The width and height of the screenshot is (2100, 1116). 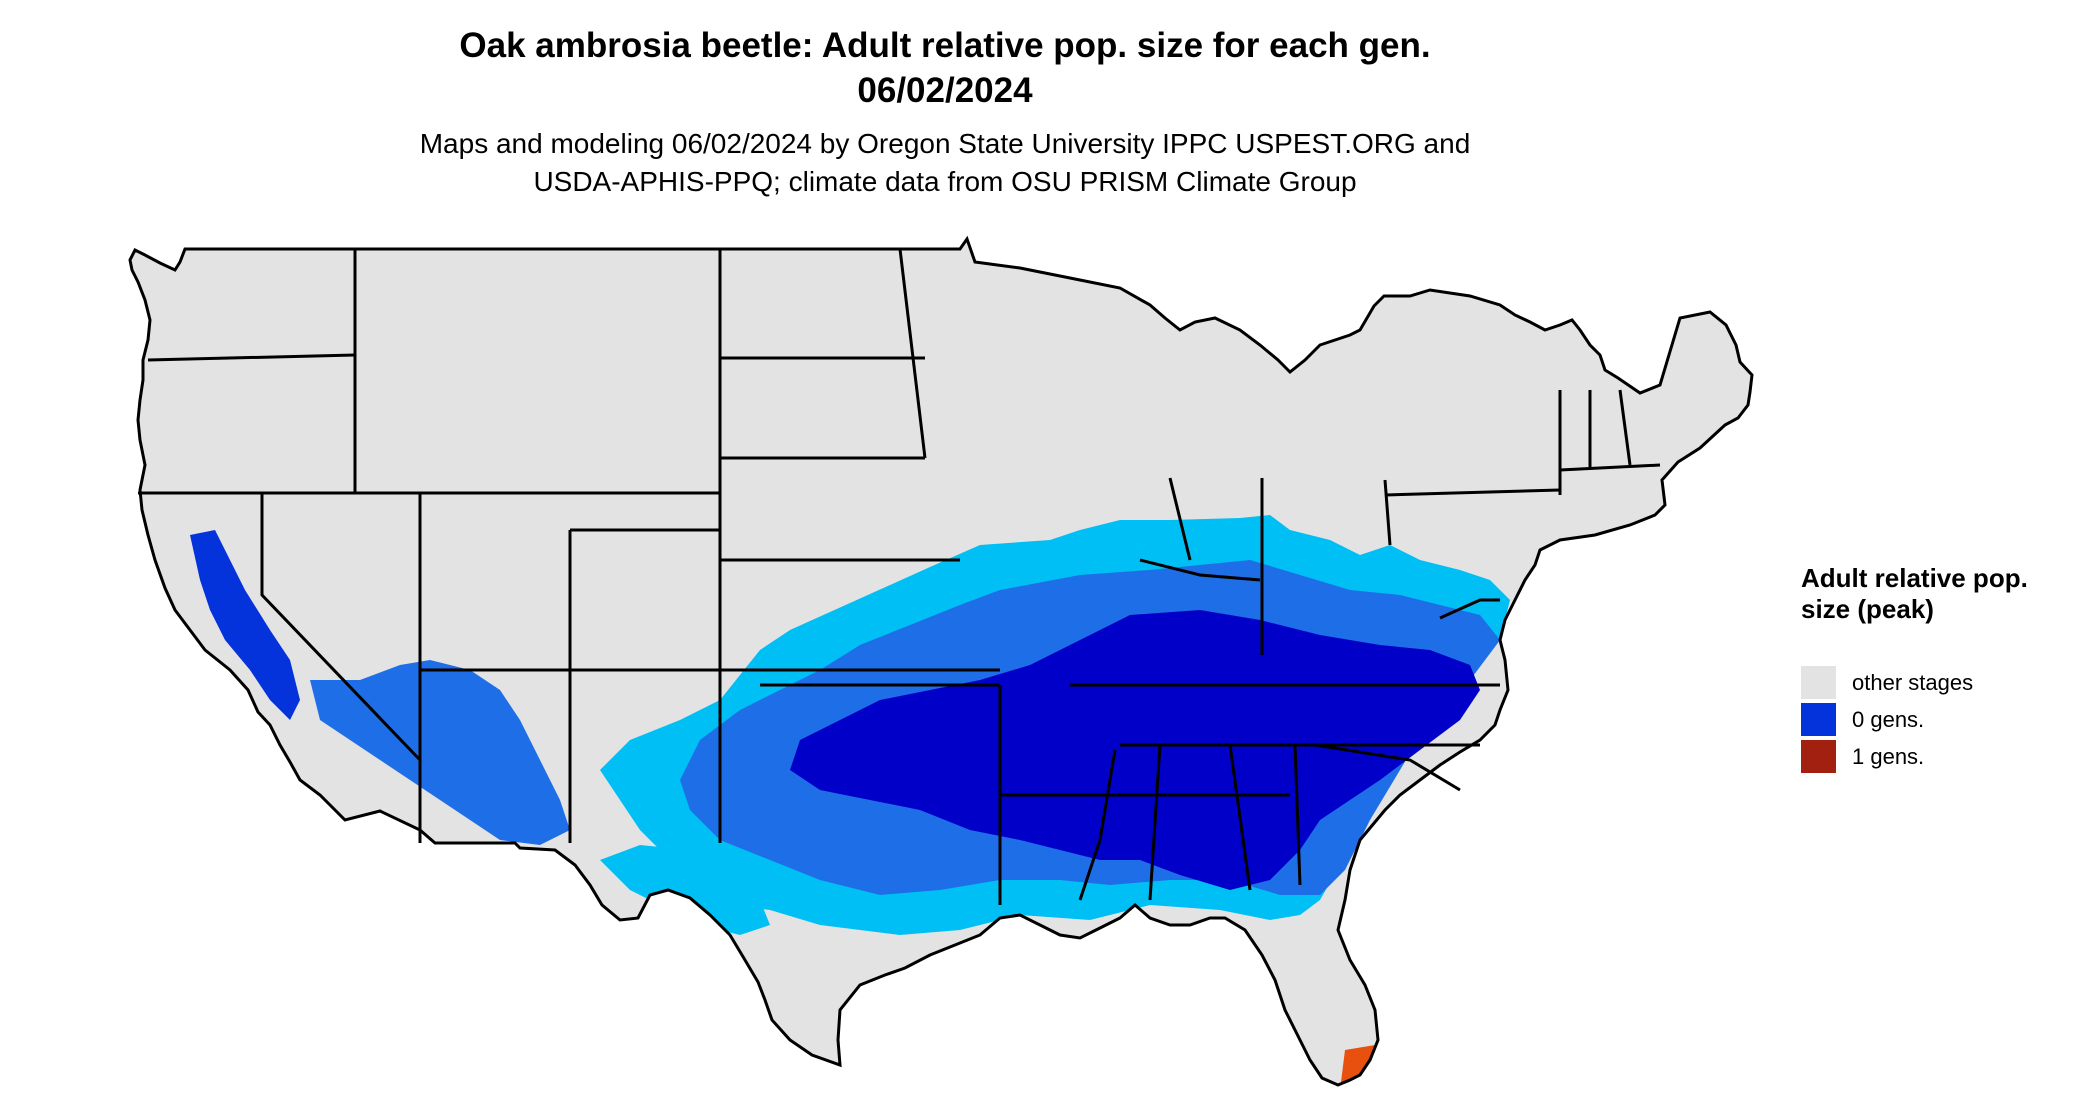 What do you see at coordinates (1913, 682) in the screenshot?
I see `legend-label: other stages` at bounding box center [1913, 682].